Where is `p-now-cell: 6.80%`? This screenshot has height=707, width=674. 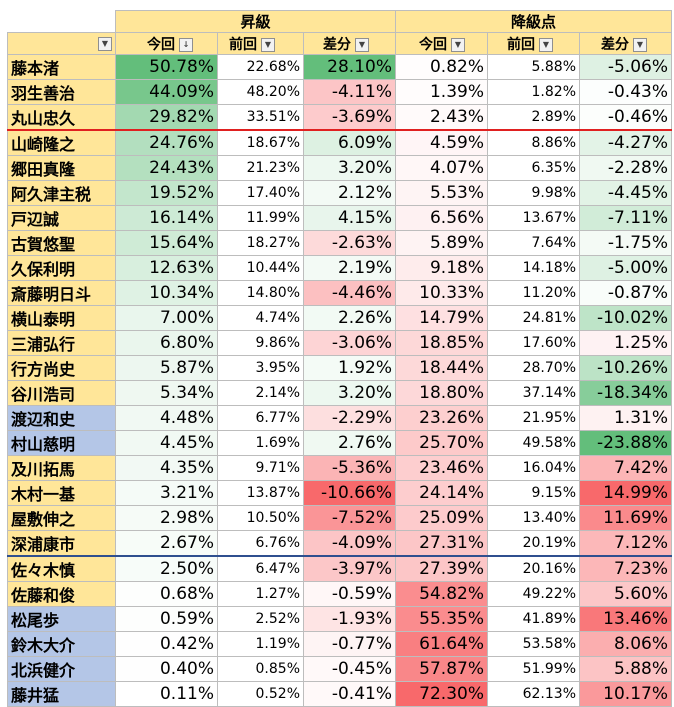 p-now-cell: 6.80% is located at coordinates (166, 343).